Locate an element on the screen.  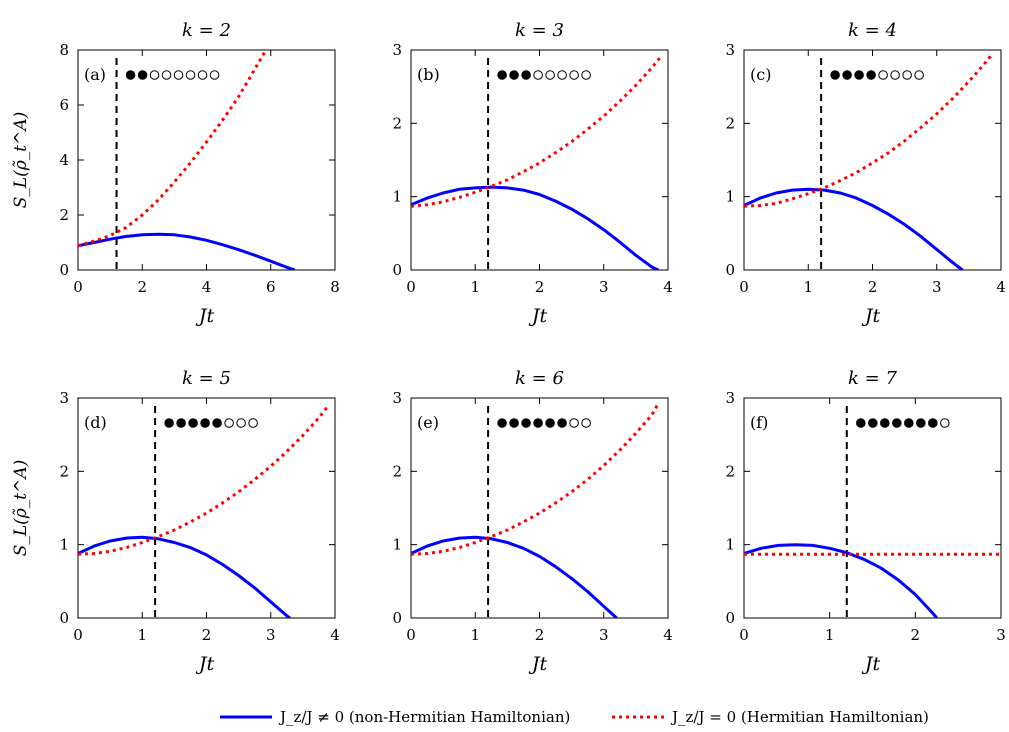
panel-5: k = 6 0 1 2 3 4 0 1 2 3 Jt (e) is located at coordinates (532, 521).